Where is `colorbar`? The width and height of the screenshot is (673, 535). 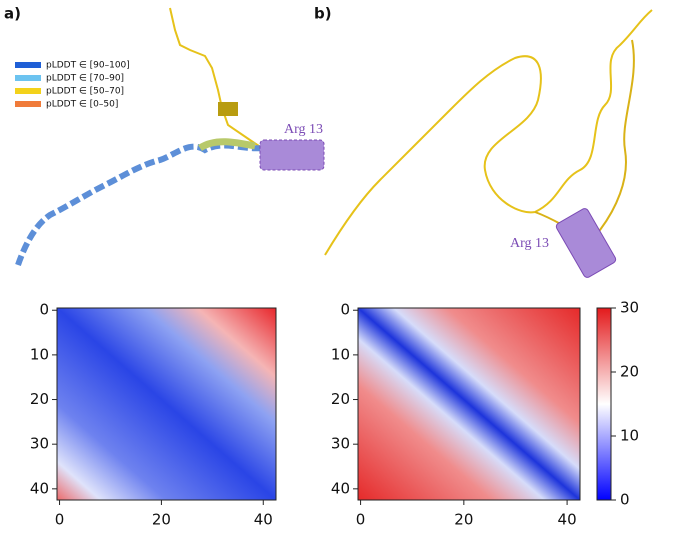 colorbar is located at coordinates (604, 404).